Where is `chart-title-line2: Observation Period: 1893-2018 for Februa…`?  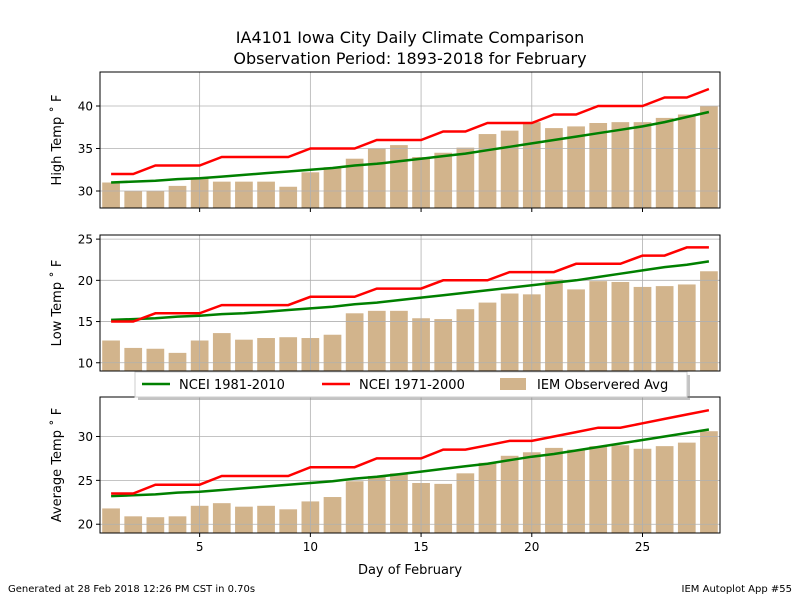 chart-title-line2: Observation Period: 1893-2018 for Februa… is located at coordinates (409, 58).